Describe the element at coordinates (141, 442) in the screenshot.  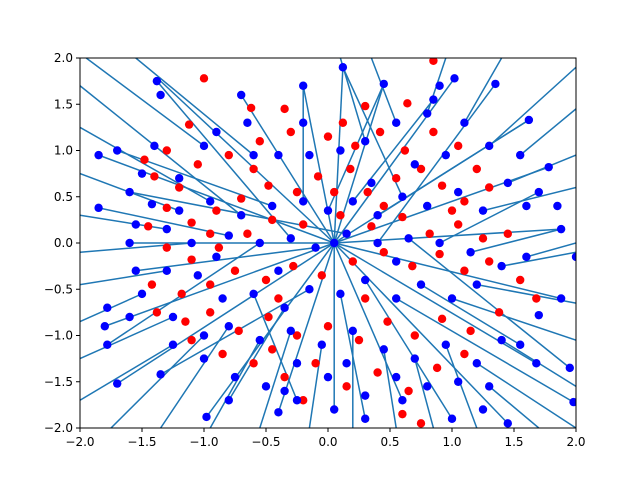
I see `x-tick-label: −1.5` at that location.